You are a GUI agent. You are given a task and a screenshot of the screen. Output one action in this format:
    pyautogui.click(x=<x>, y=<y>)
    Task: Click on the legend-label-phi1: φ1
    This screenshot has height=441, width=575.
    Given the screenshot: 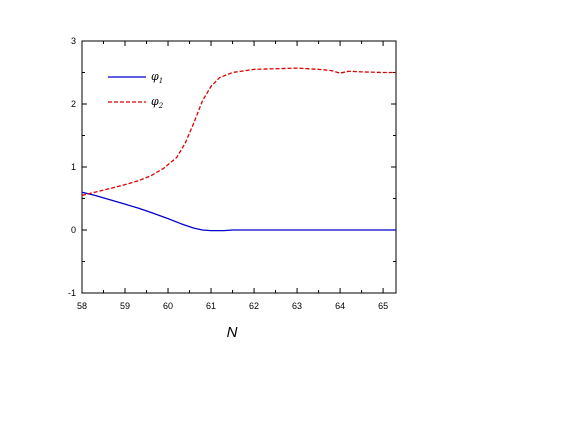 What is the action you would take?
    pyautogui.click(x=157, y=77)
    